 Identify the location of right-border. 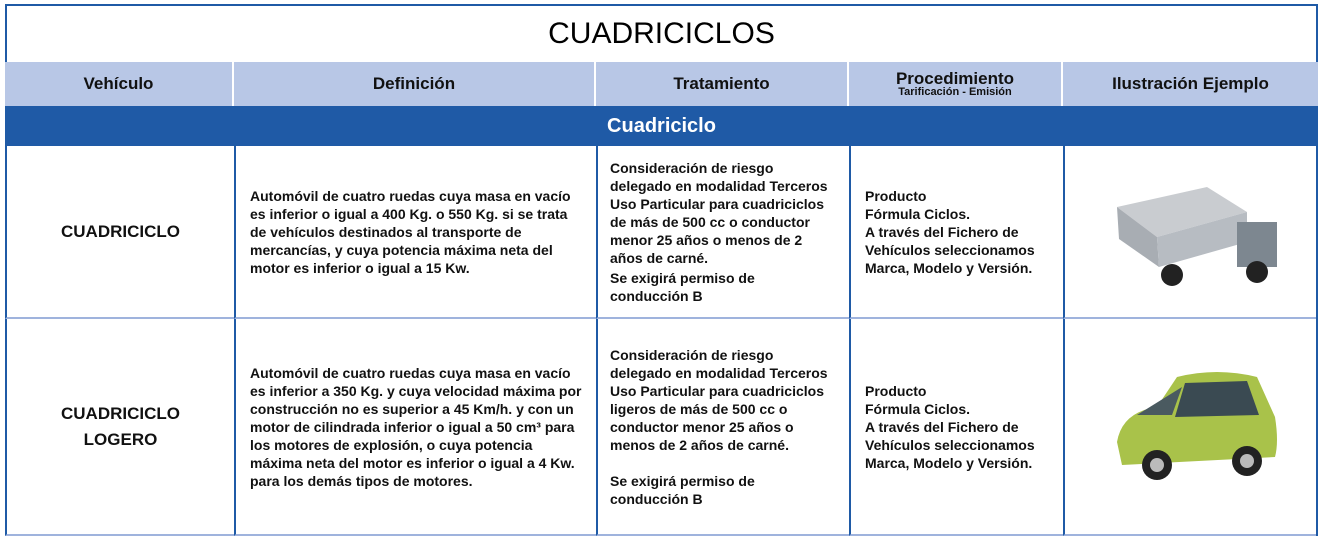
(1317, 341).